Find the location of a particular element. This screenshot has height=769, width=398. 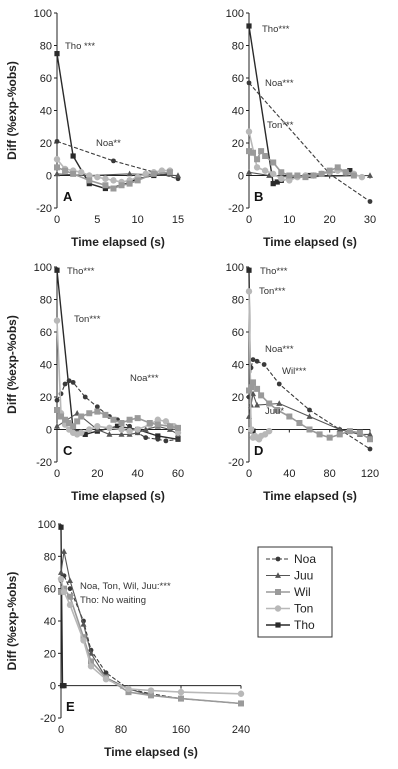

panel-D-xtick-label: 80 is located at coordinates (330, 474).